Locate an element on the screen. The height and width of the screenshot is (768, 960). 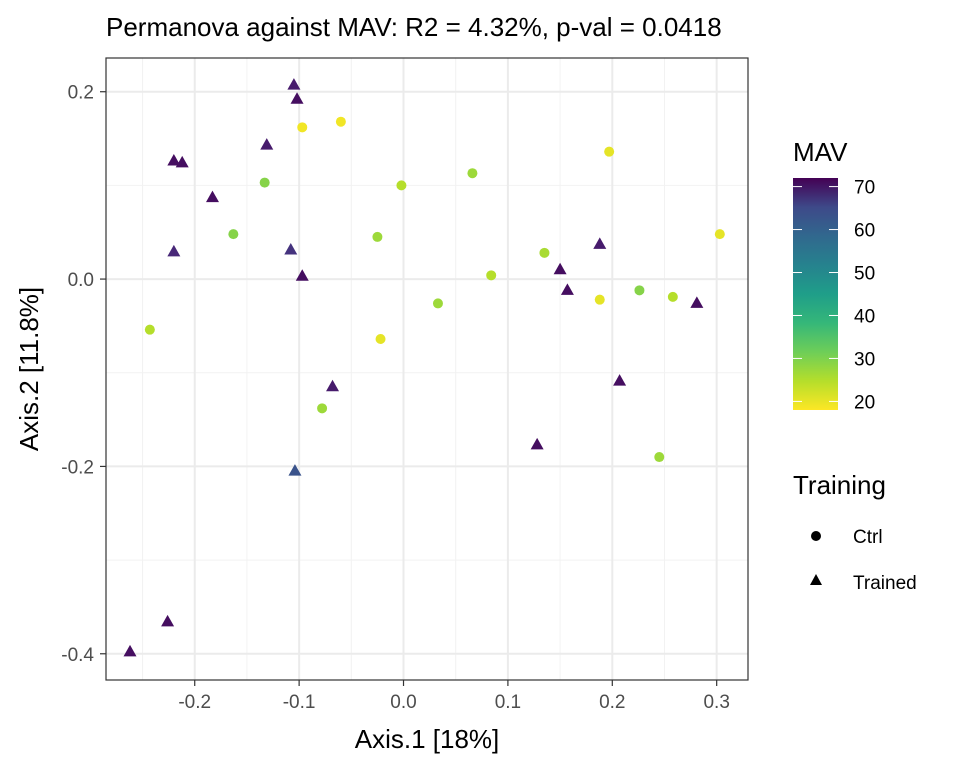
x-tick-label: 0.1 is located at coordinates (508, 702).